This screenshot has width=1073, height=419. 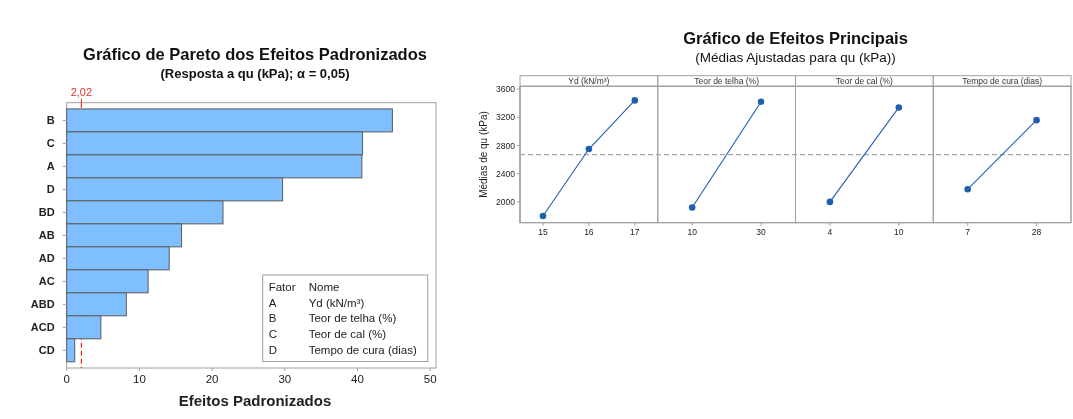 I want to click on annotation: Fator, so click(x=282, y=287).